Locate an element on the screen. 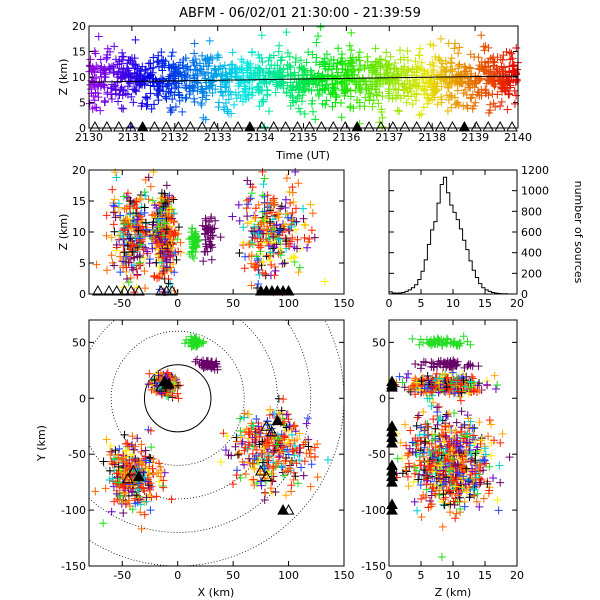 The image size is (600, 600). histogram-xtick-label: 0 is located at coordinates (389, 303).